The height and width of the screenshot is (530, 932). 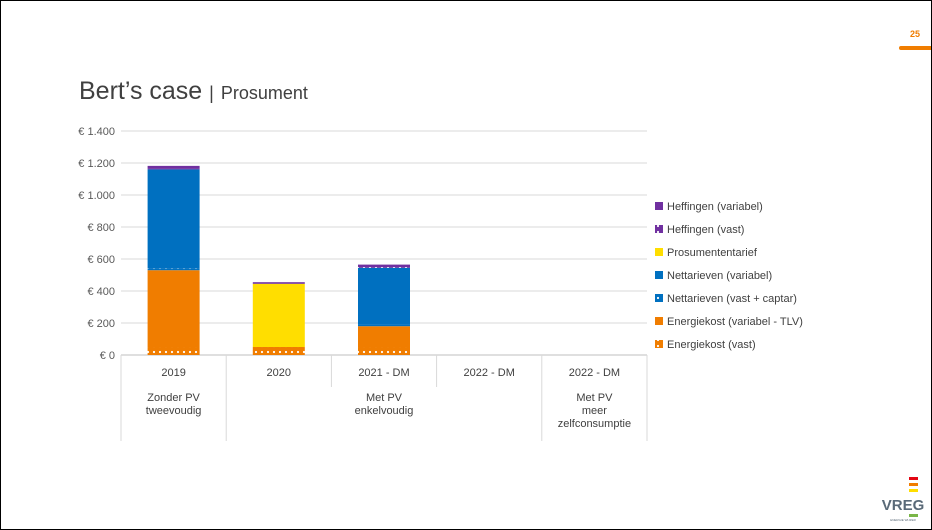 What do you see at coordinates (715, 207) in the screenshot?
I see `legend-label: Heffingen (variabel)` at bounding box center [715, 207].